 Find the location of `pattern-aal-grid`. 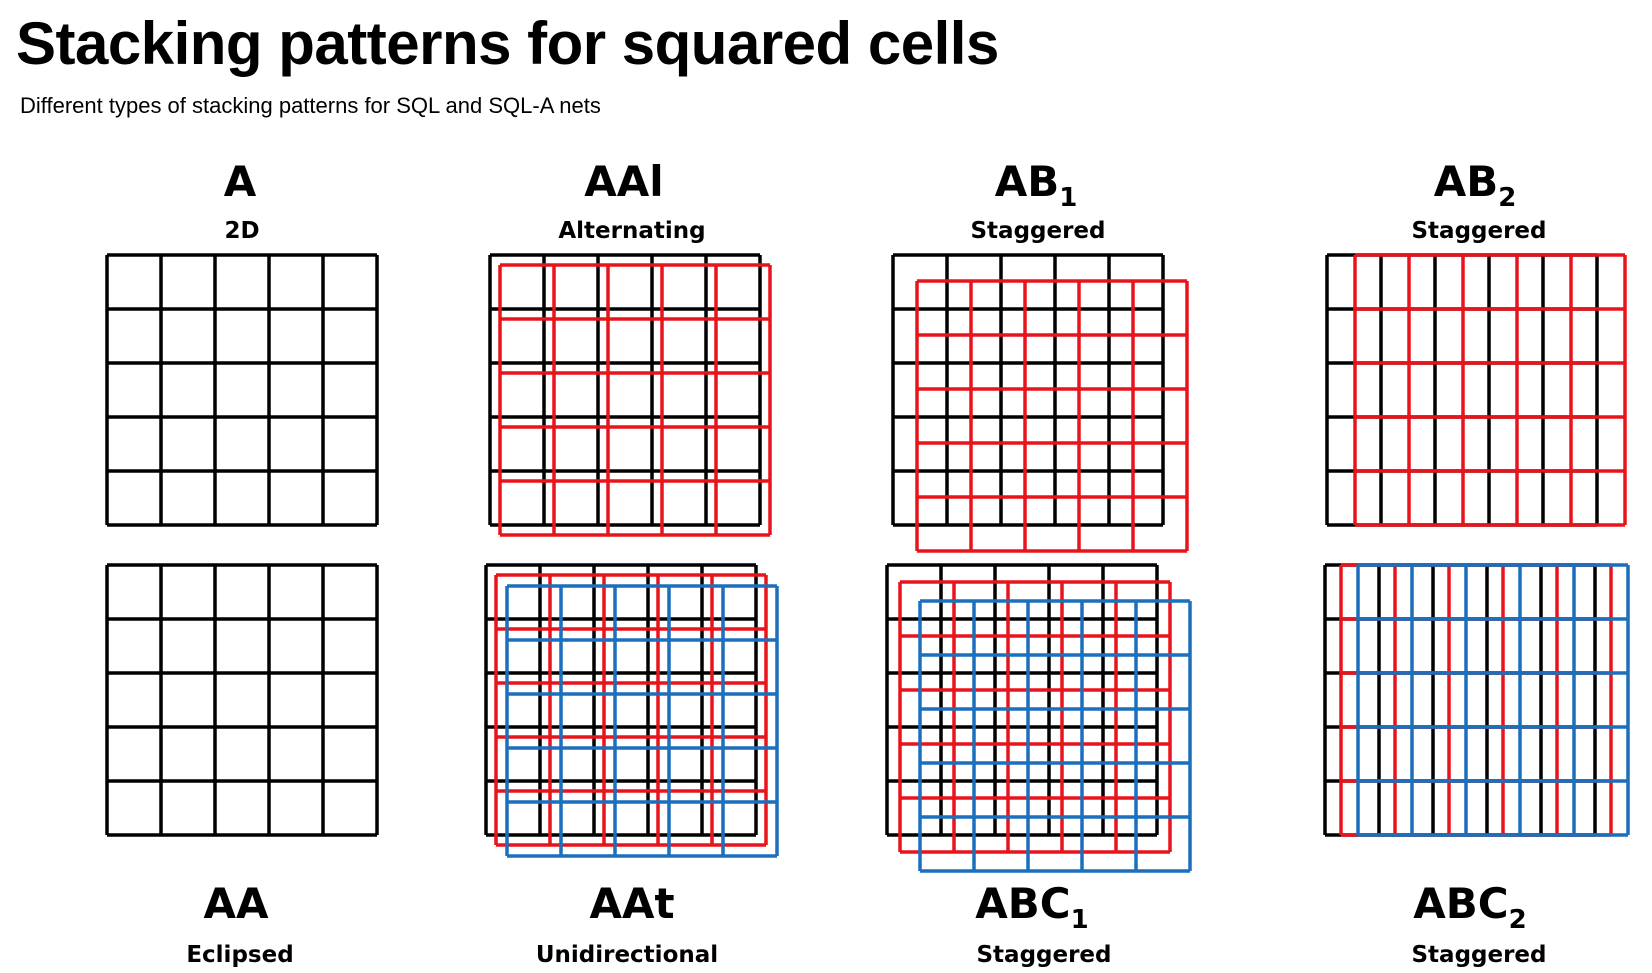

pattern-aal-grid is located at coordinates (630, 395).